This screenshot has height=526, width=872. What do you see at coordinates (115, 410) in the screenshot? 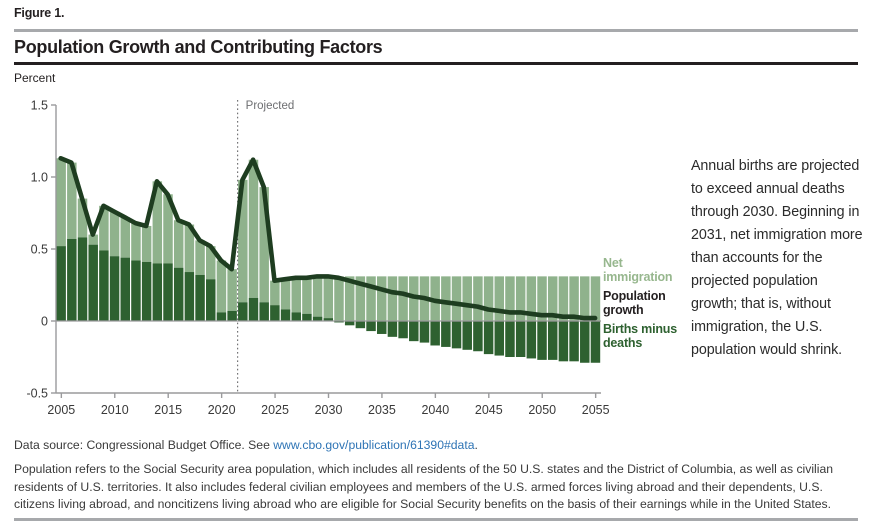
I see `x-tick-label: 2010` at bounding box center [115, 410].